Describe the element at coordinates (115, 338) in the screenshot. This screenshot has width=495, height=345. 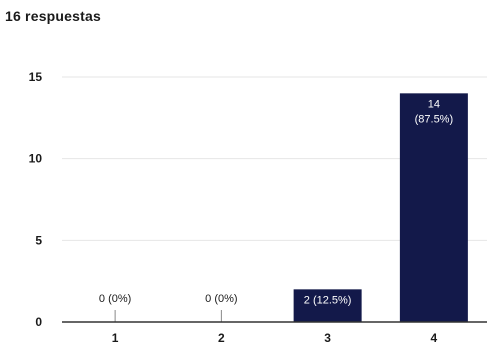
I see `x-tick-label: 1` at that location.